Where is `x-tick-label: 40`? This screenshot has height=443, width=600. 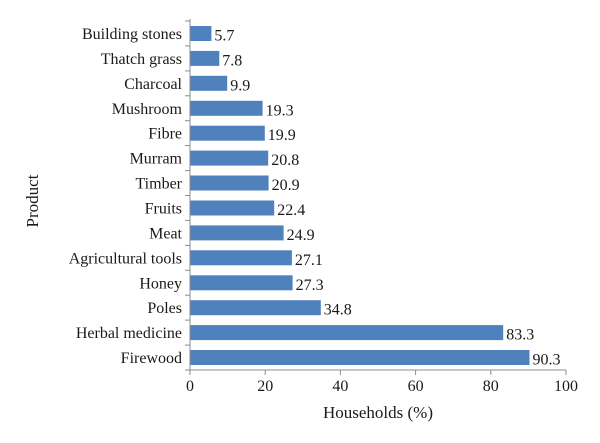 x-tick-label: 40 is located at coordinates (340, 386).